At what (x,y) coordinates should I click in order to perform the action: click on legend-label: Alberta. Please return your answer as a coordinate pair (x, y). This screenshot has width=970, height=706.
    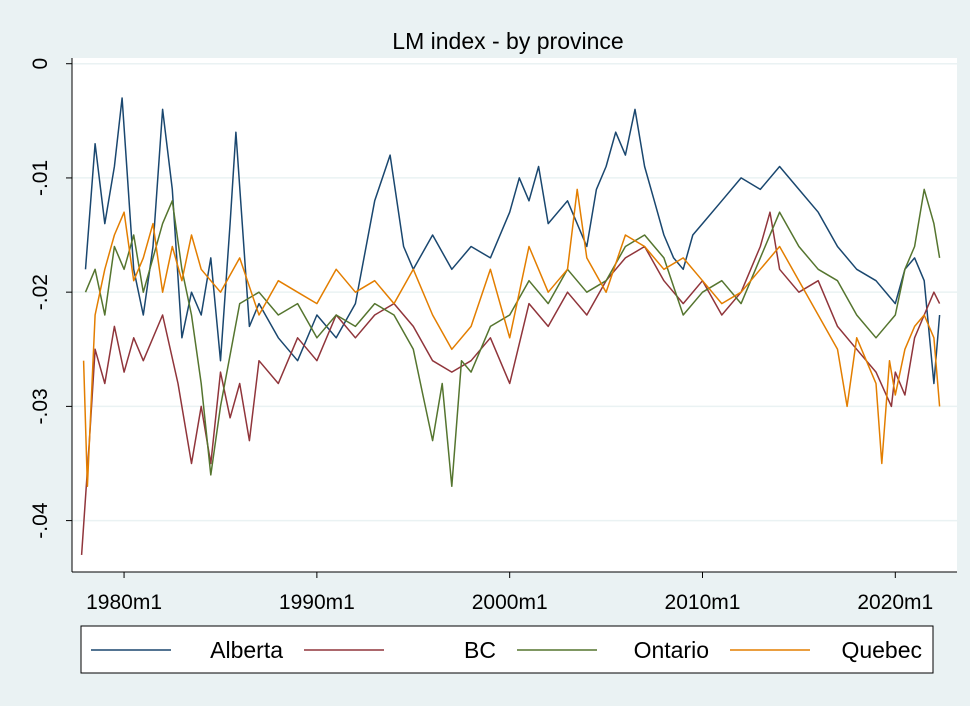
    Looking at the image, I should click on (246, 650).